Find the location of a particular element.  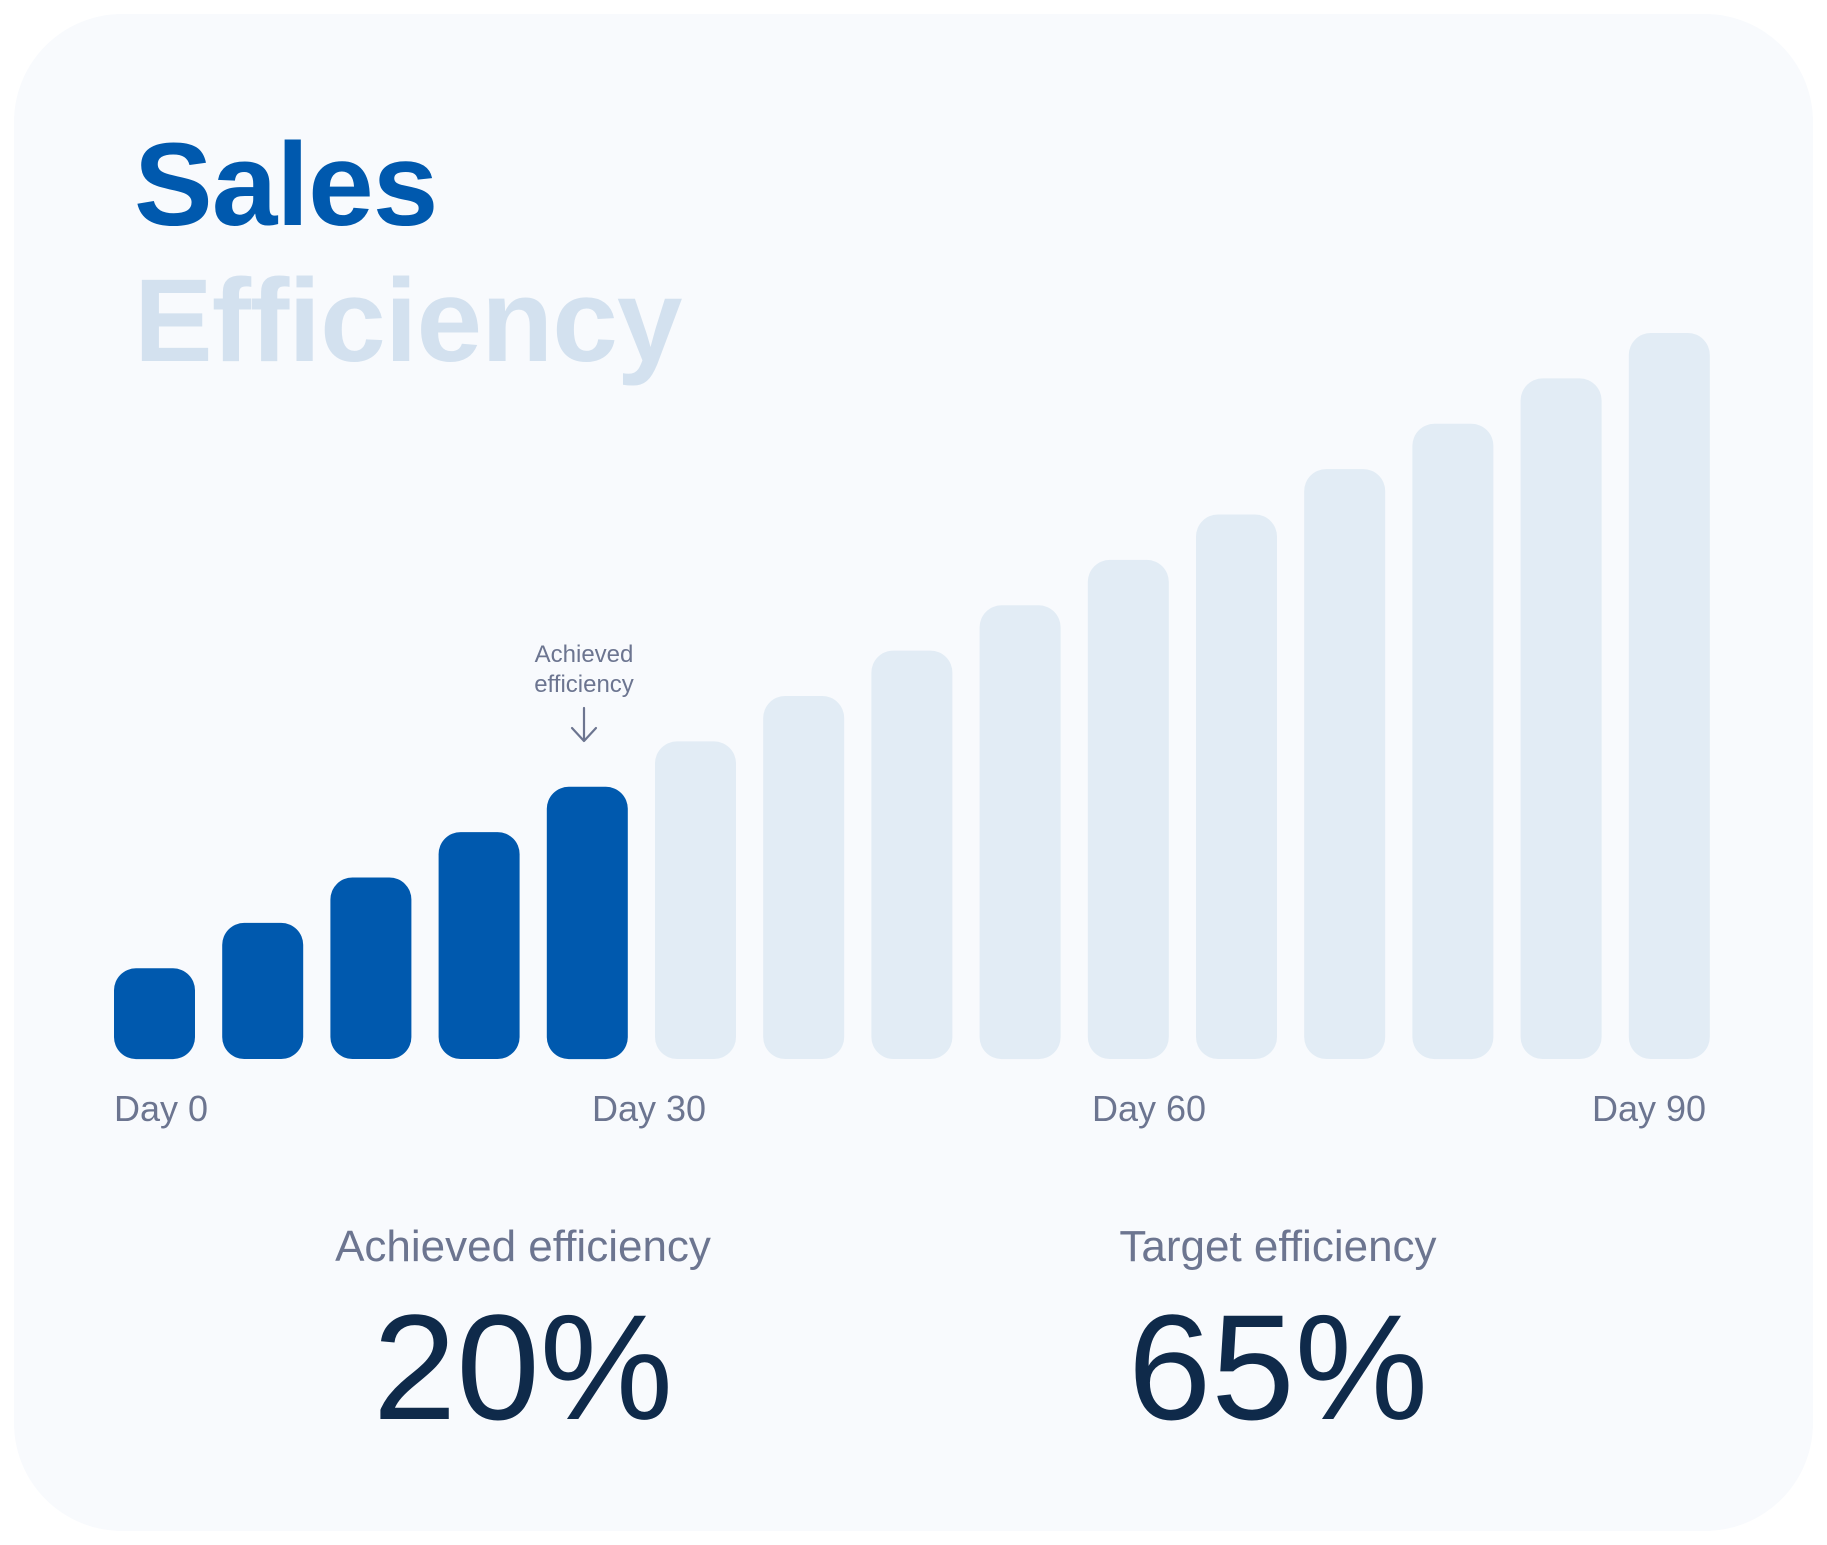

annotation-line-1: Achieved is located at coordinates (584, 654).